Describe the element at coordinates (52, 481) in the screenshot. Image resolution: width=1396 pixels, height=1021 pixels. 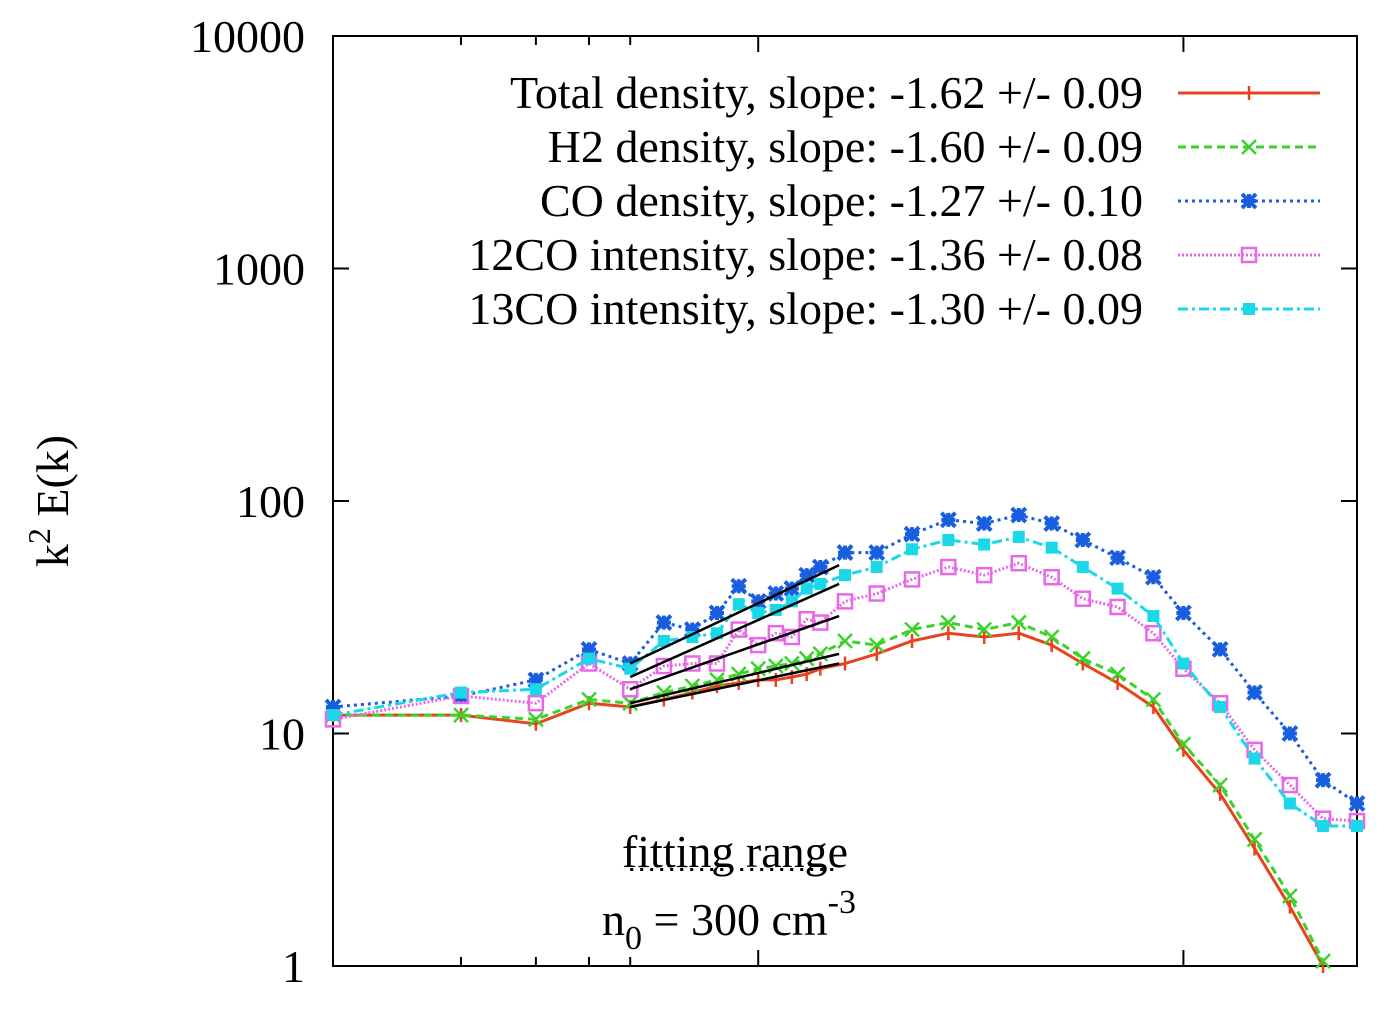
I see `y-label-rest: E(k)` at that location.